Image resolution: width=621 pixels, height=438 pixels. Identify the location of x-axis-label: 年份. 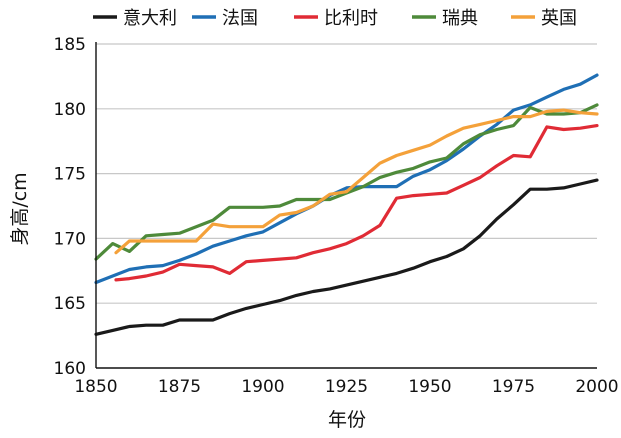
(347, 420).